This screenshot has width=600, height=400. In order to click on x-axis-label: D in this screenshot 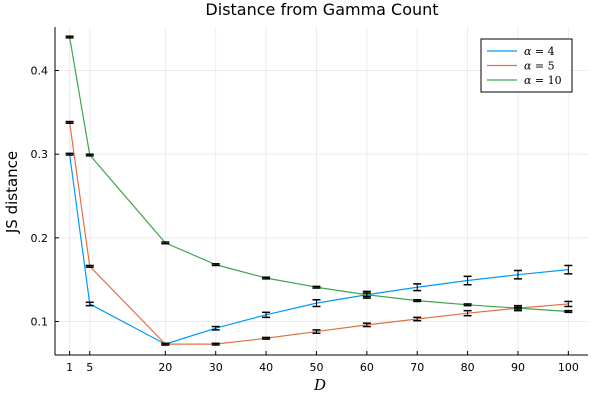, I will do `click(319, 385)`.